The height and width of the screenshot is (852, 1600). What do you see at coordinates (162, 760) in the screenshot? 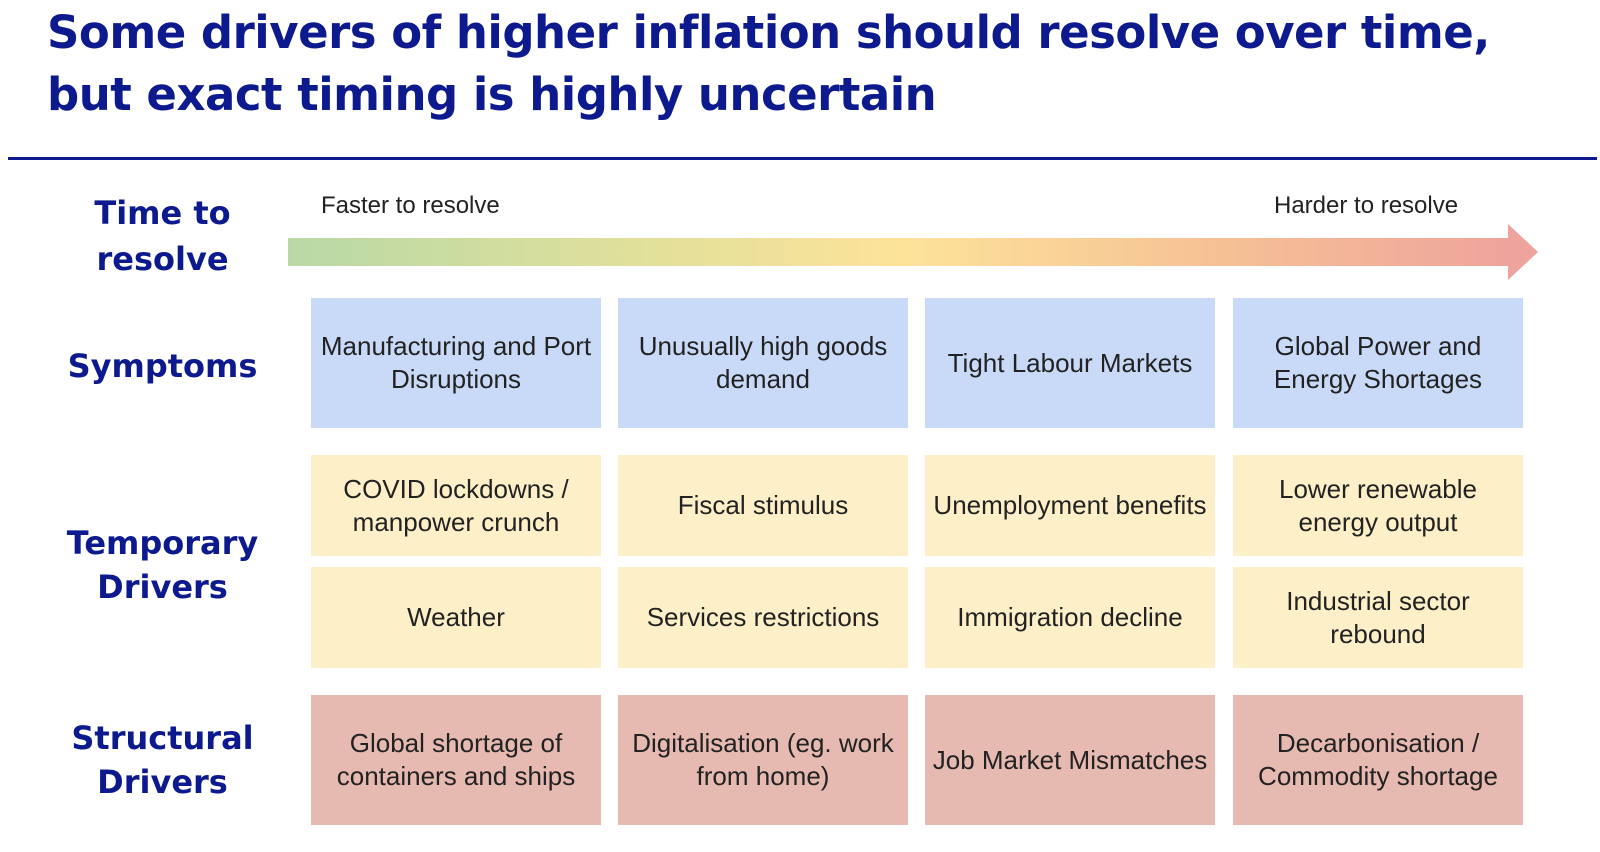
I see `row-label-structural-drivers: Structural Drivers` at bounding box center [162, 760].